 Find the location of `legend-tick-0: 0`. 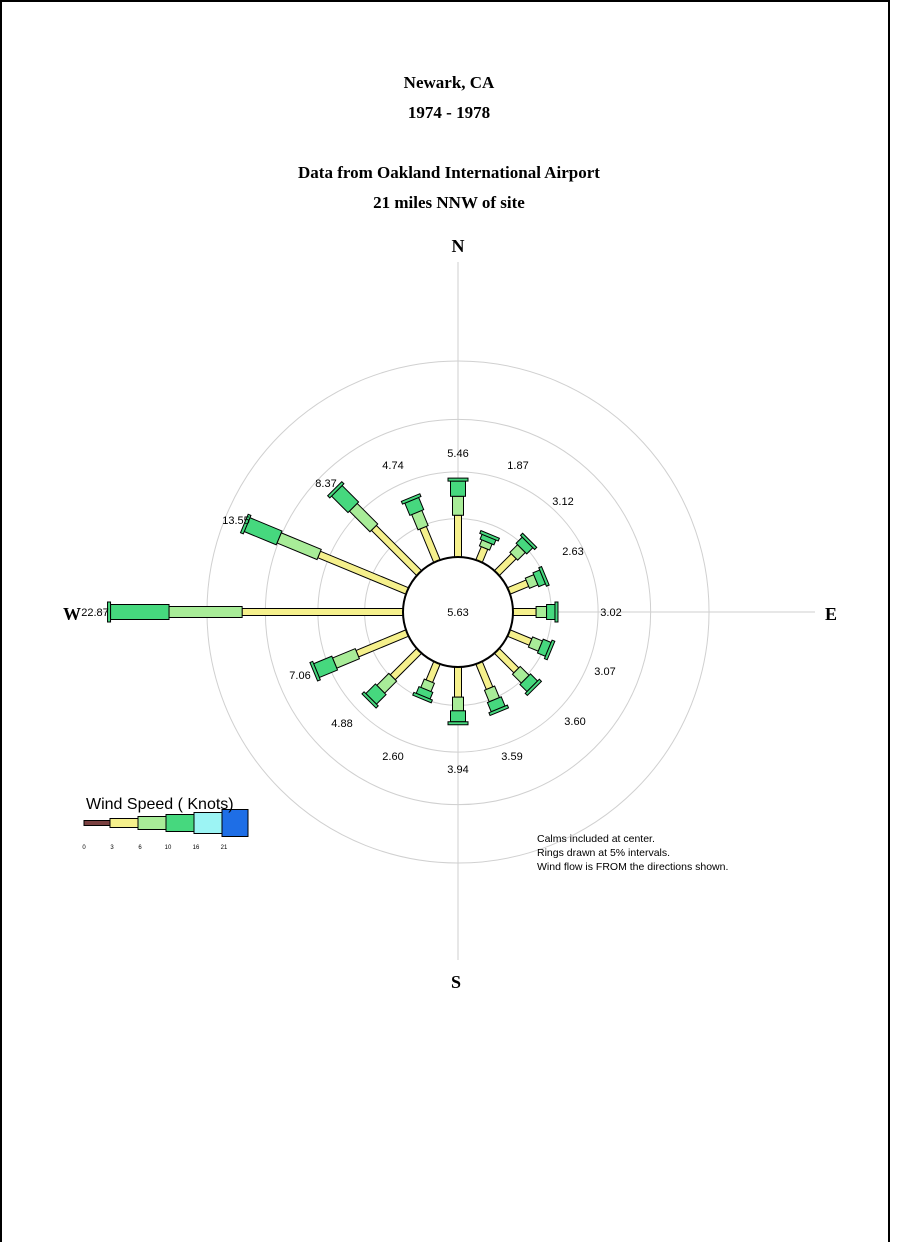

legend-tick-0: 0 is located at coordinates (84, 848).